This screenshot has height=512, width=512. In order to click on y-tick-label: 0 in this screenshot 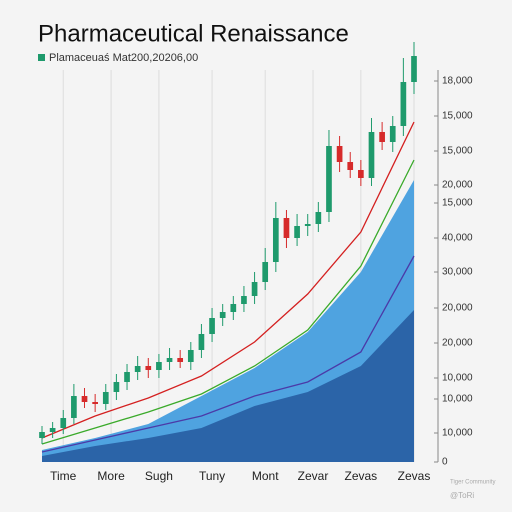, I will do `click(445, 462)`.